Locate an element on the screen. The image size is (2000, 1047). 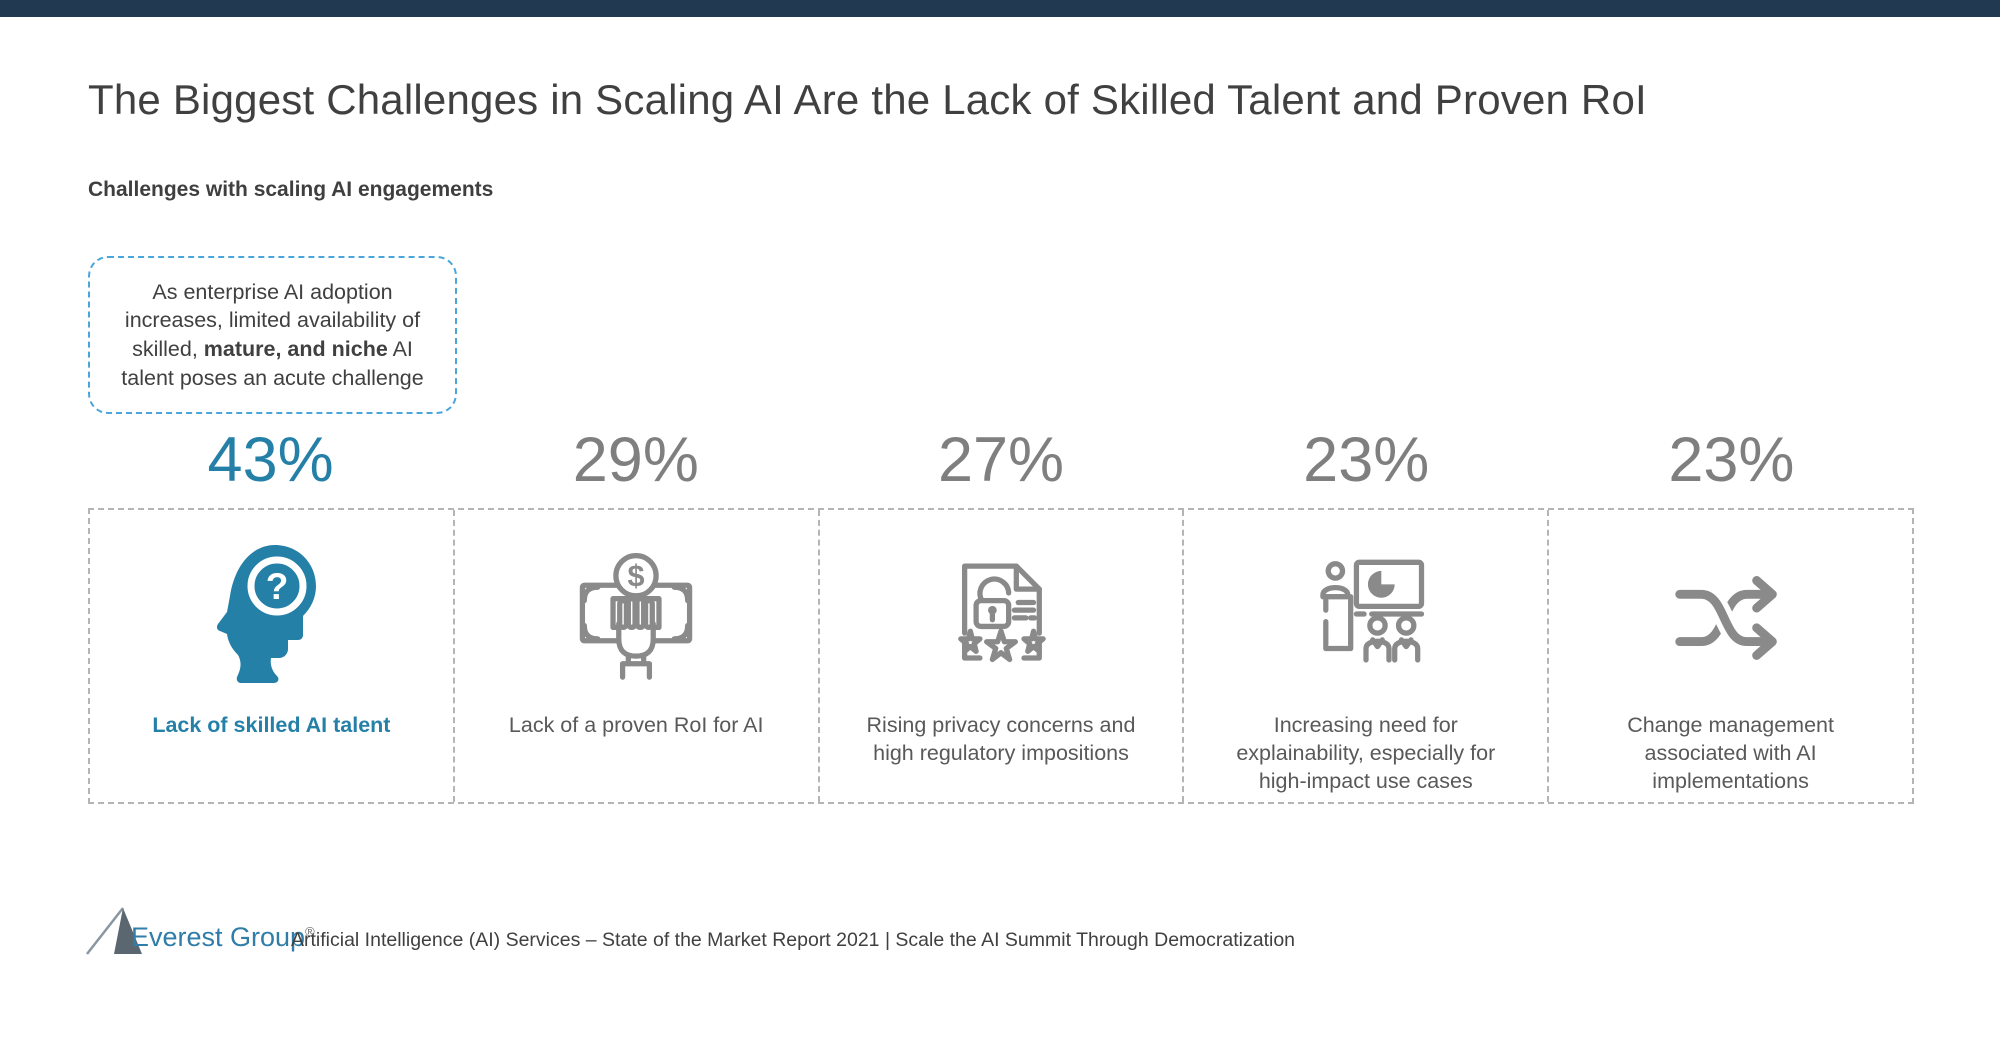
percent-row: 43% 29% 27% 23% 23% is located at coordinates (1001, 460).